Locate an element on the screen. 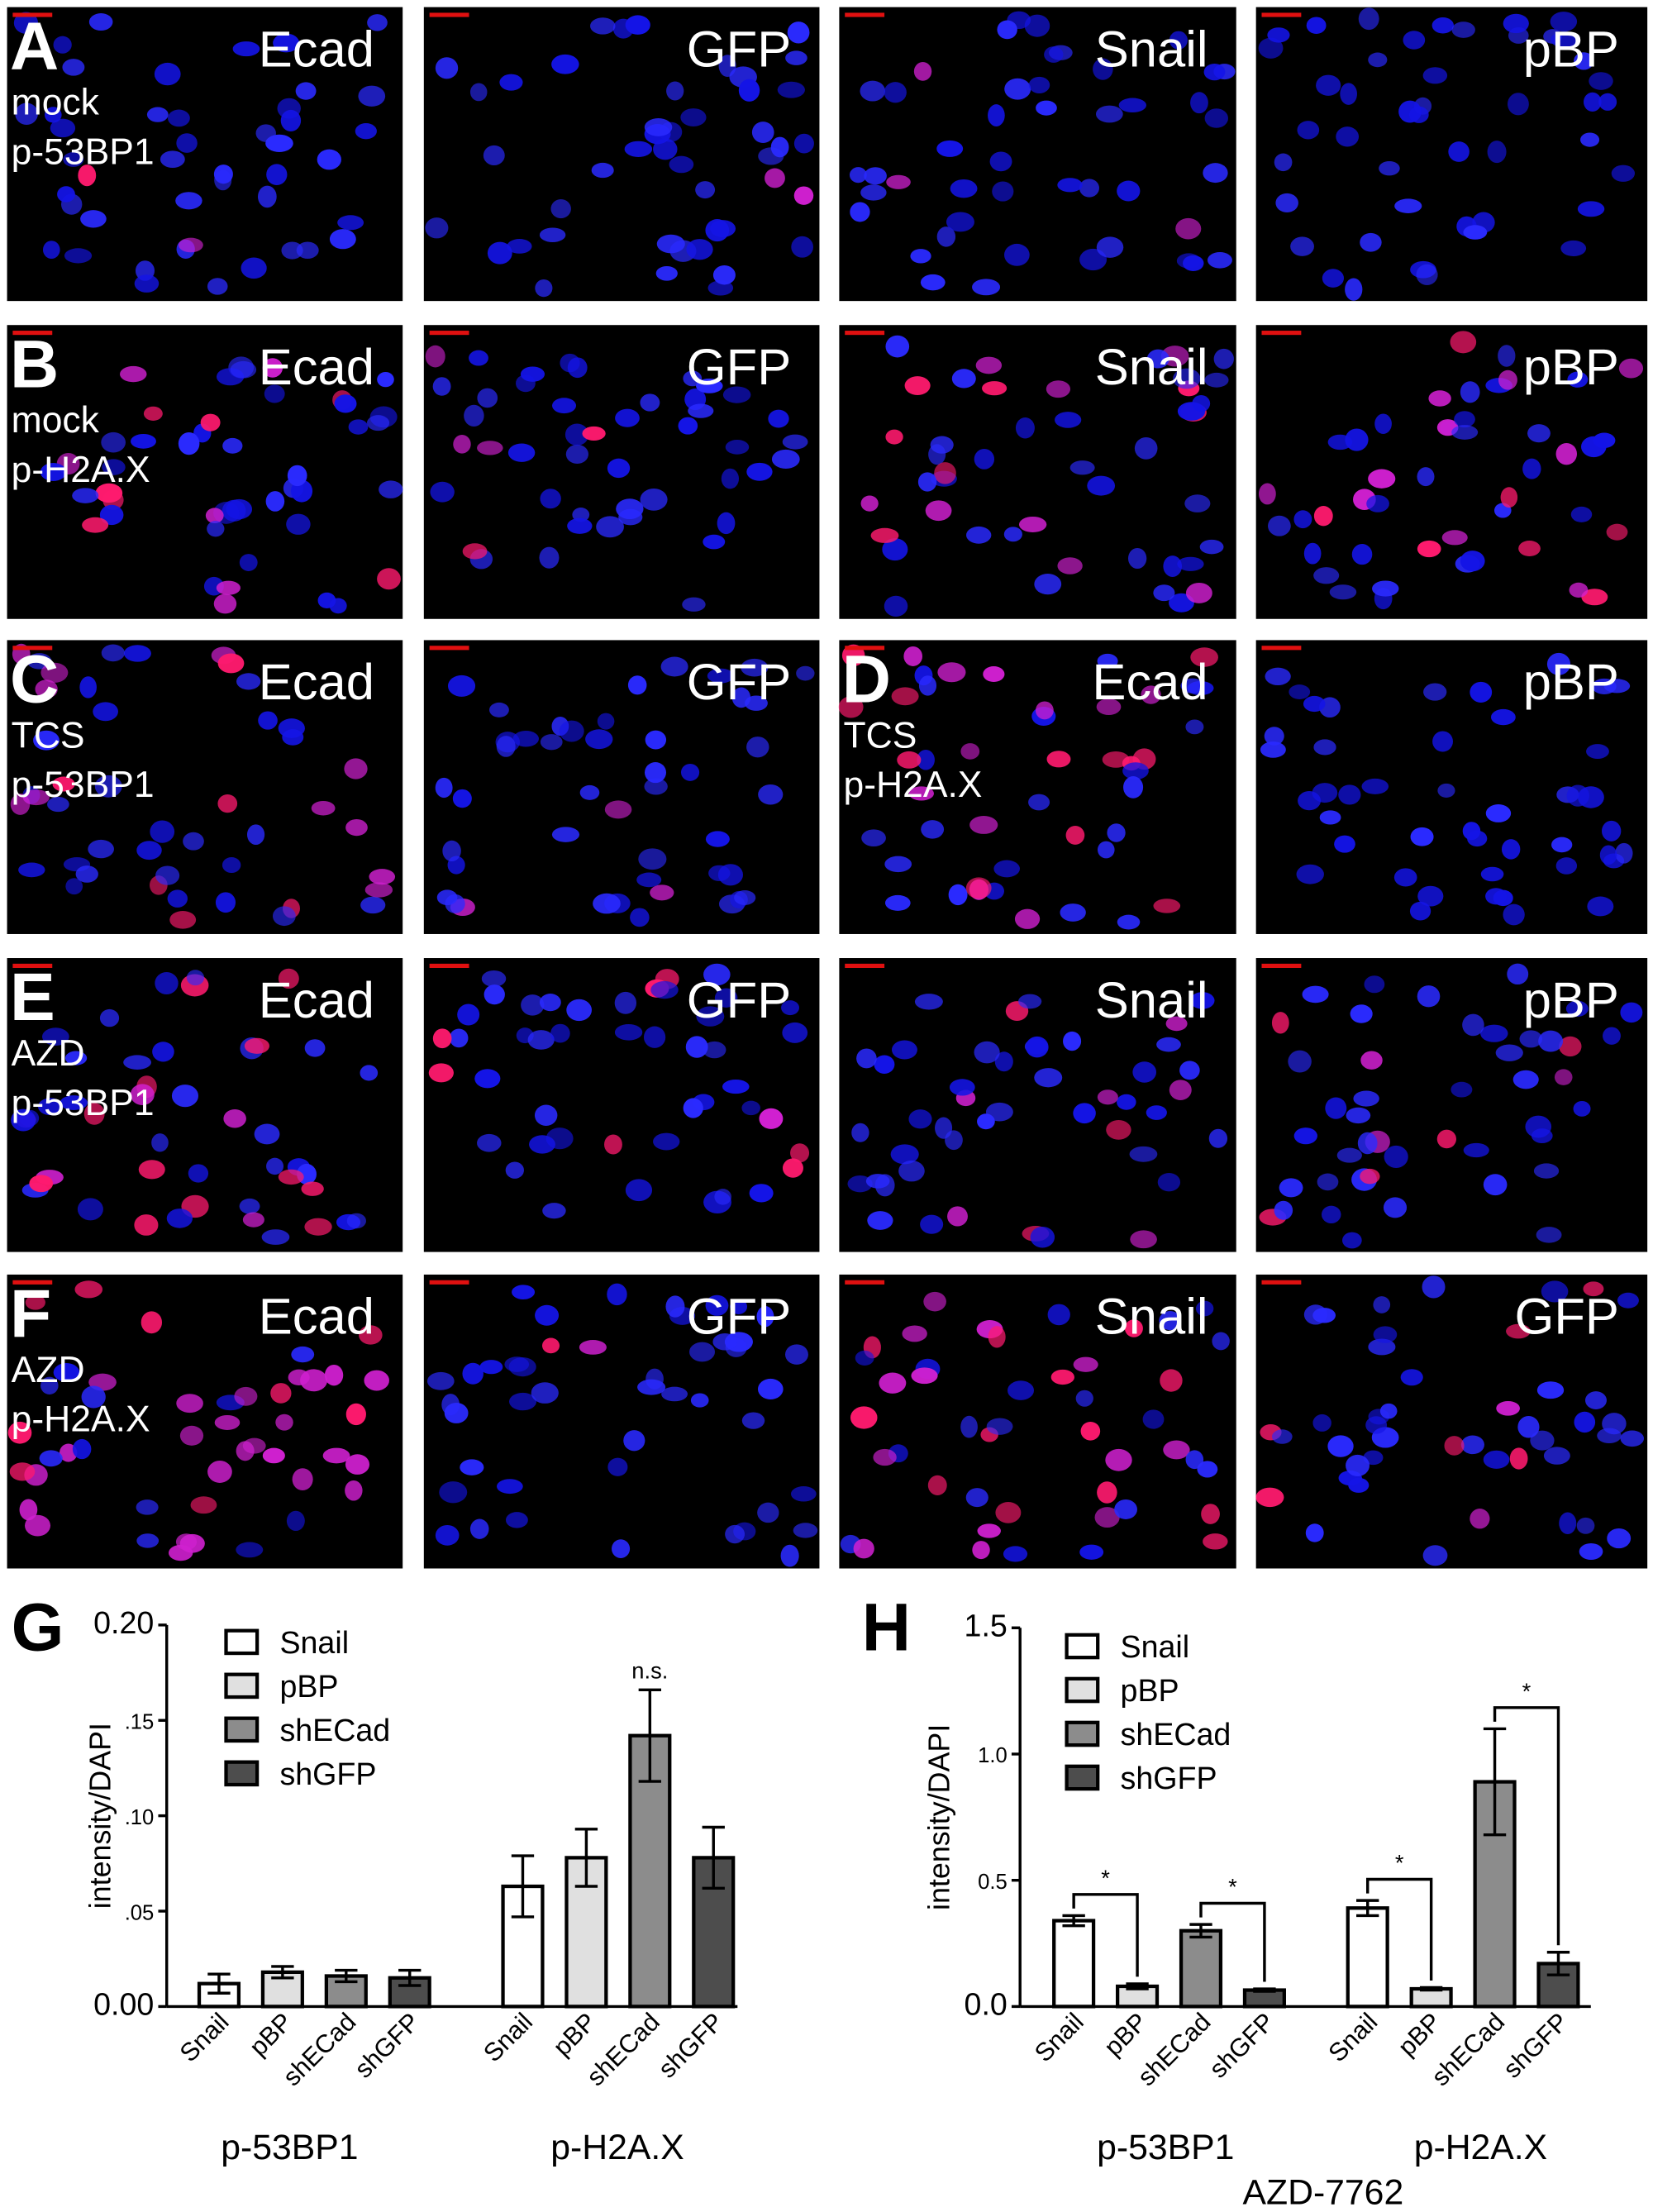  channel-label: GFP is located at coordinates (739, 1000).